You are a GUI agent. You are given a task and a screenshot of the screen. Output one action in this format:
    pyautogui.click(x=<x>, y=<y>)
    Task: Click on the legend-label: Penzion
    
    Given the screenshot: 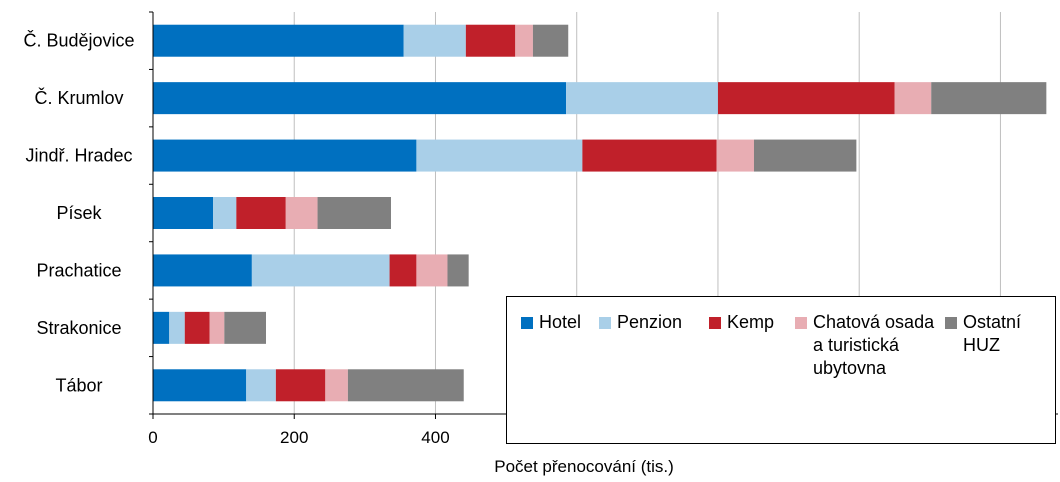 What is the action you would take?
    pyautogui.click(x=650, y=322)
    